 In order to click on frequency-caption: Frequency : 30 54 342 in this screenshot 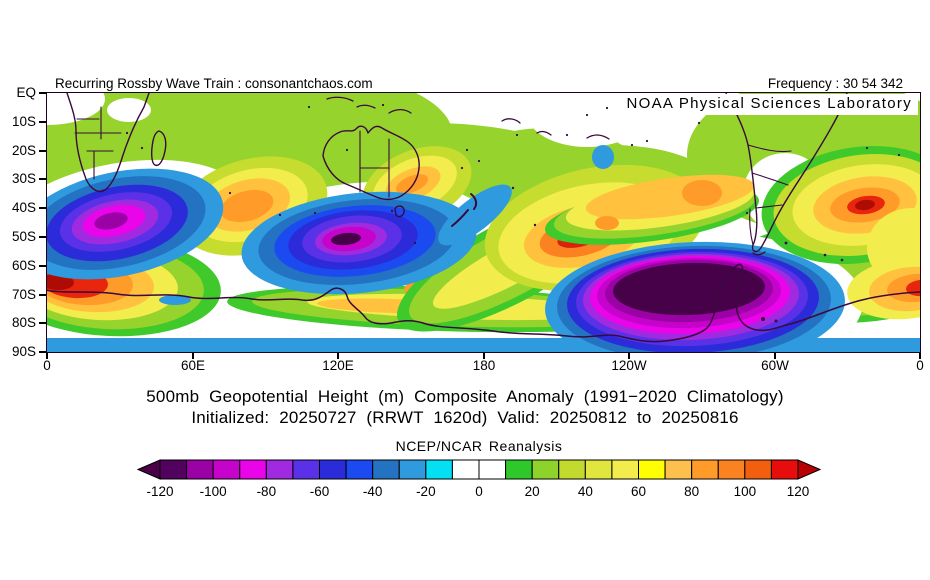, I will do `click(835, 83)`.